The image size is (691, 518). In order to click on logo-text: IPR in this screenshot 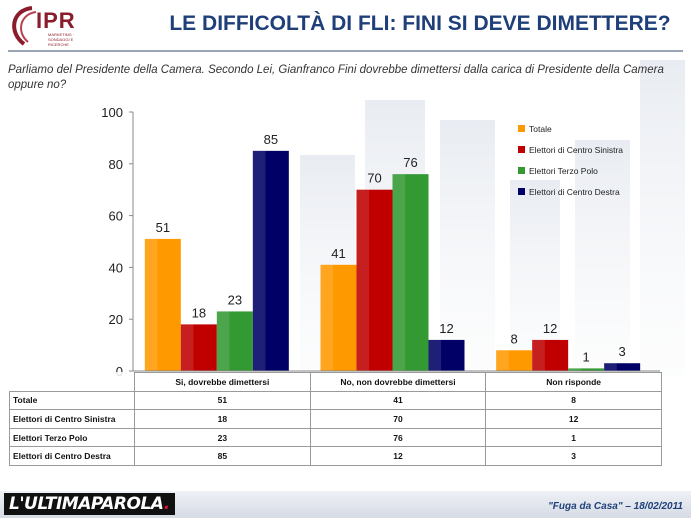, I will do `click(56, 20)`.